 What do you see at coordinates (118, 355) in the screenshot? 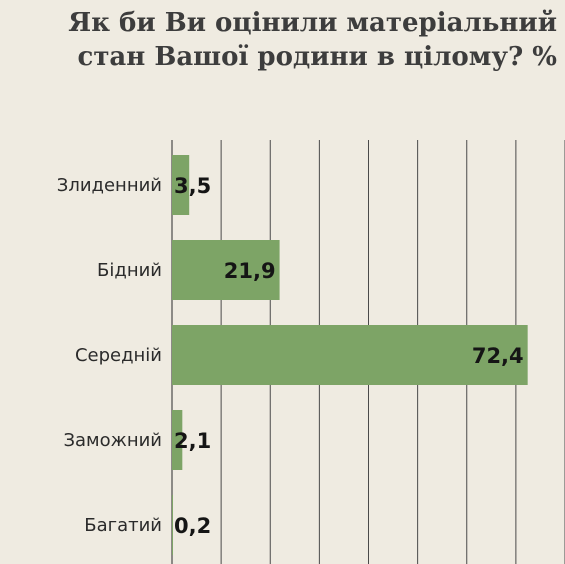
I see `category-label-3: Середній` at bounding box center [118, 355].